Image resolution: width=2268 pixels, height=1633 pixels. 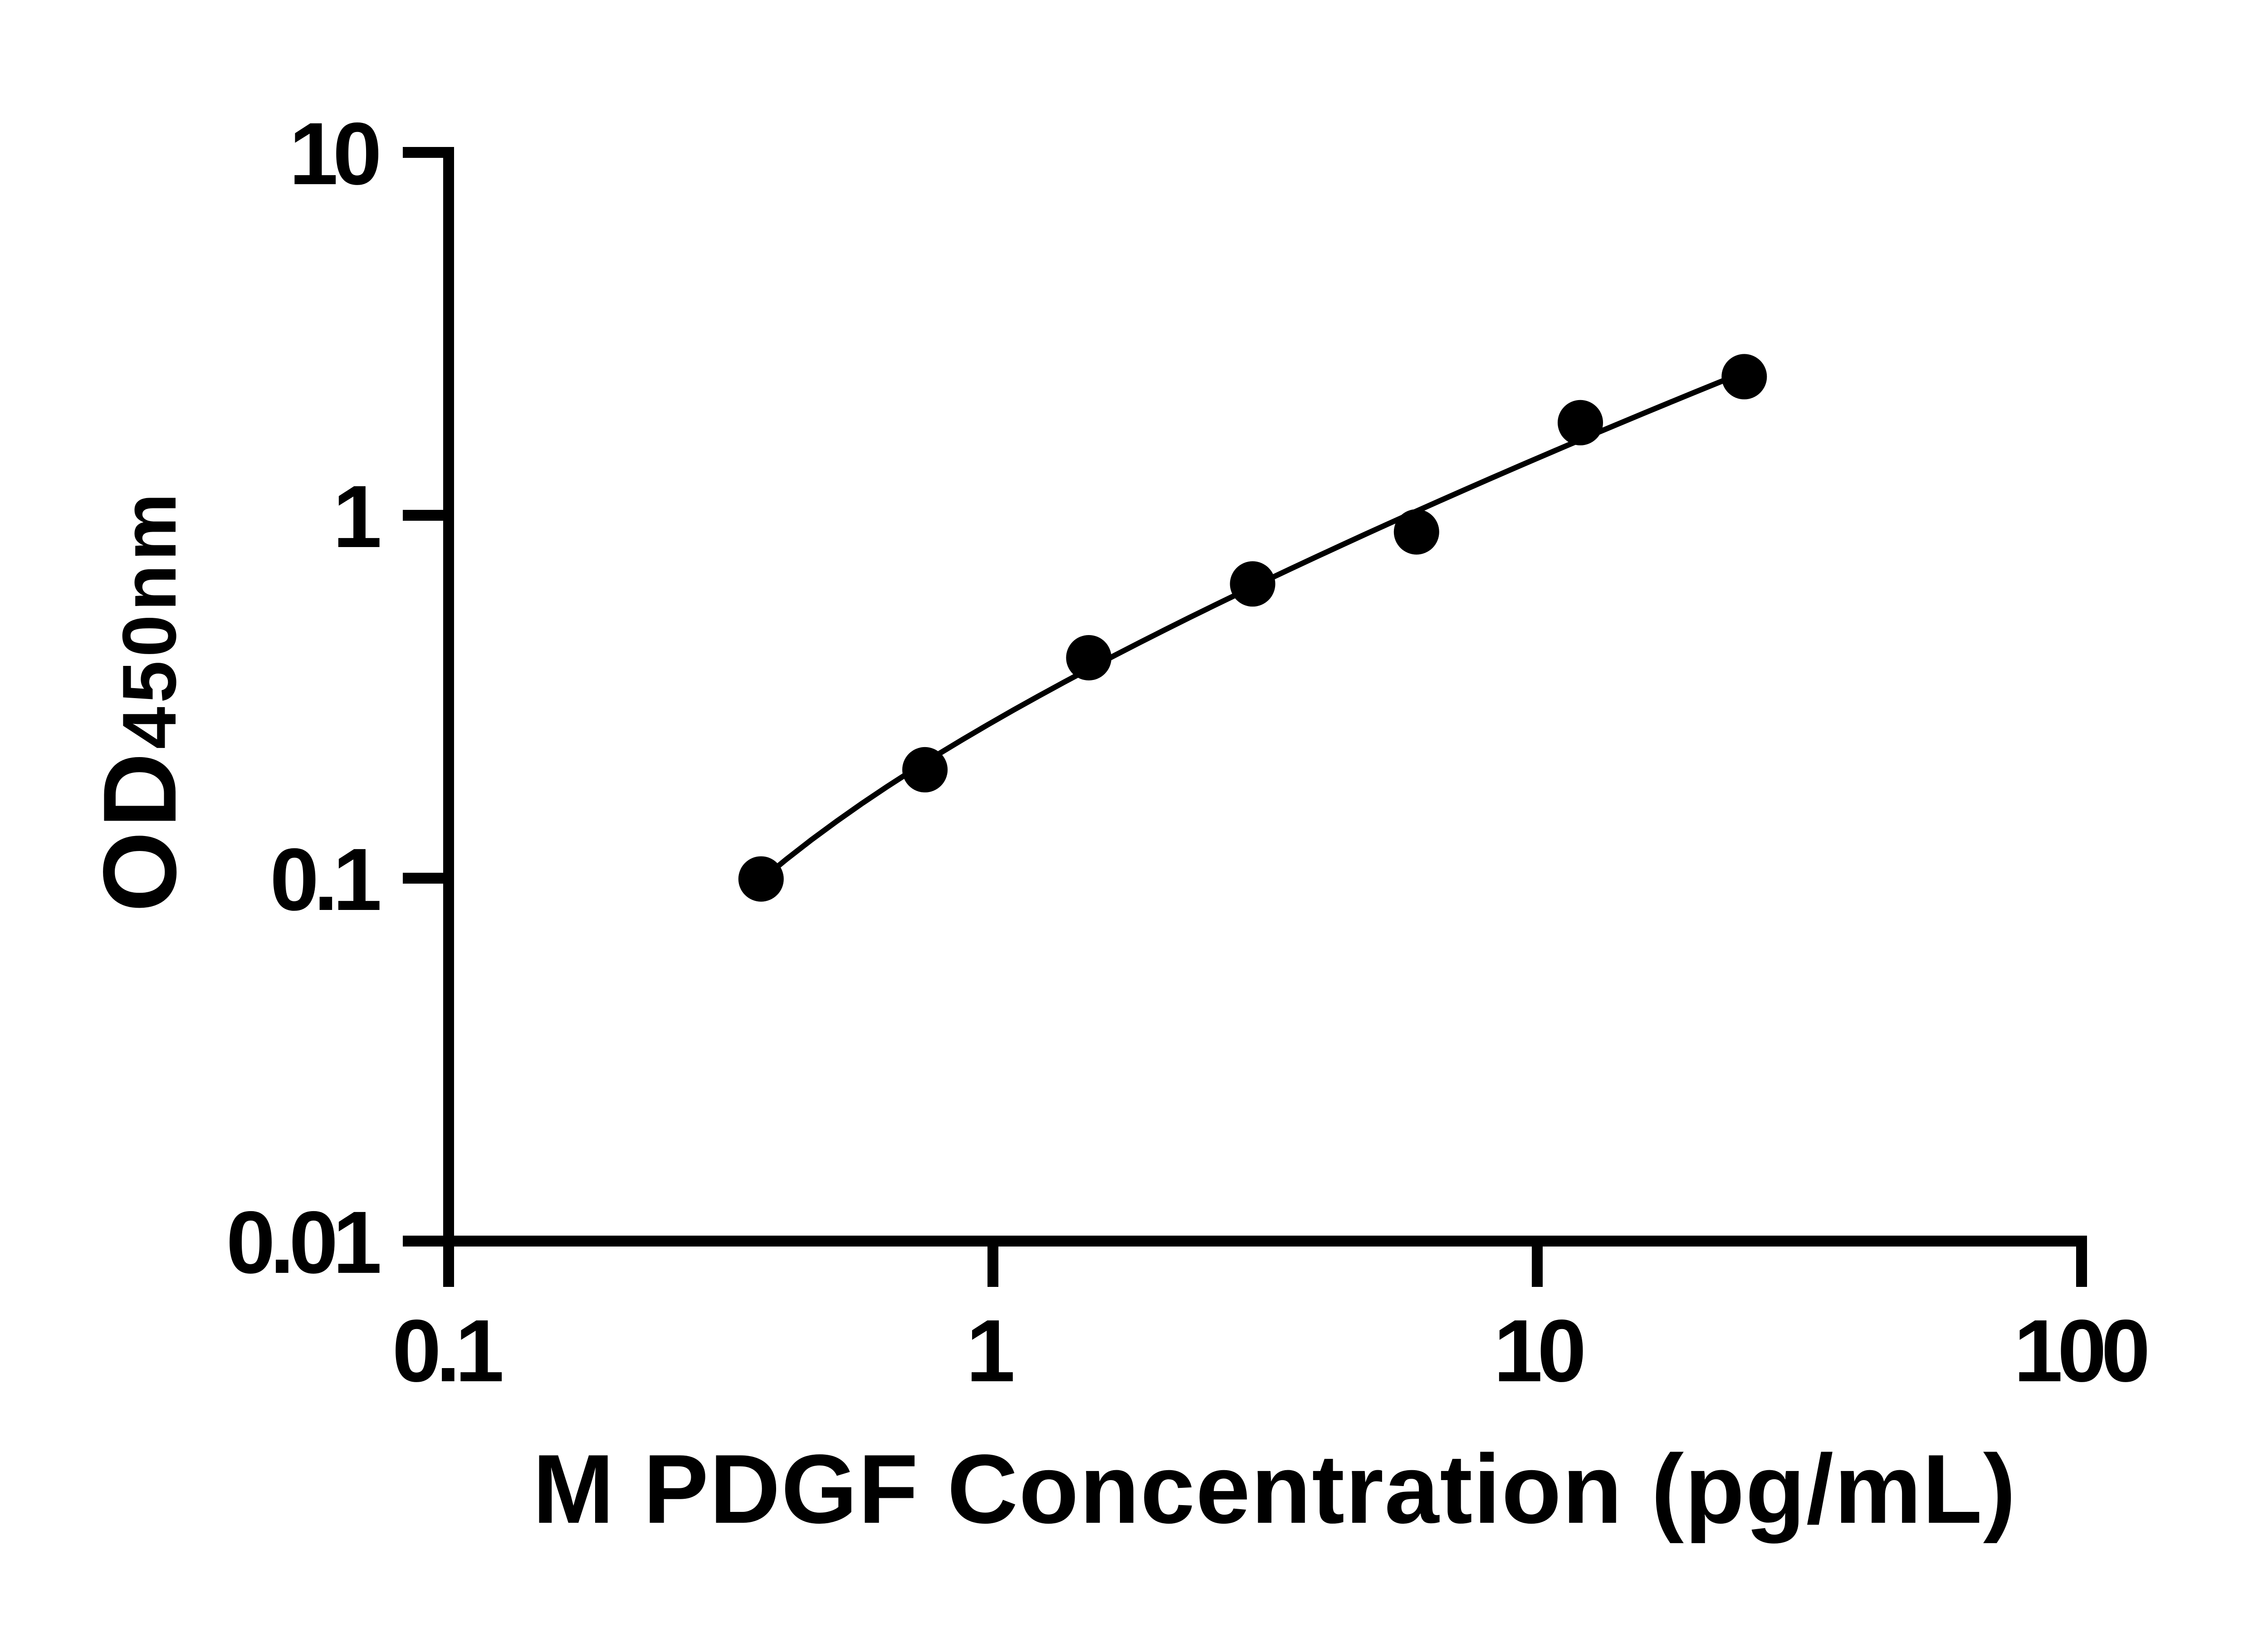 What do you see at coordinates (303, 1242) in the screenshot?
I see `svg-text: 0.01` at bounding box center [303, 1242].